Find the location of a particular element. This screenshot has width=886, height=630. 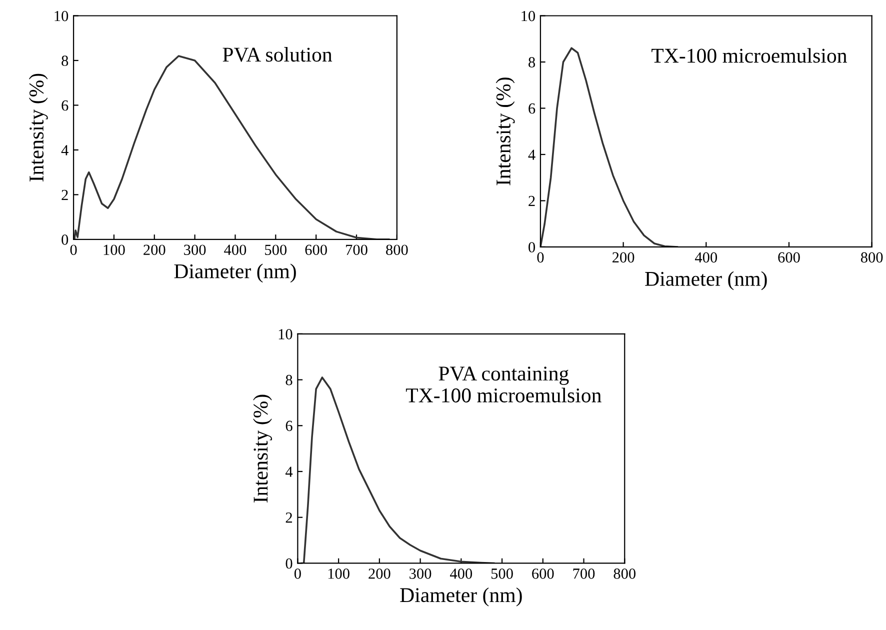

annotation: PVA solution is located at coordinates (277, 54).